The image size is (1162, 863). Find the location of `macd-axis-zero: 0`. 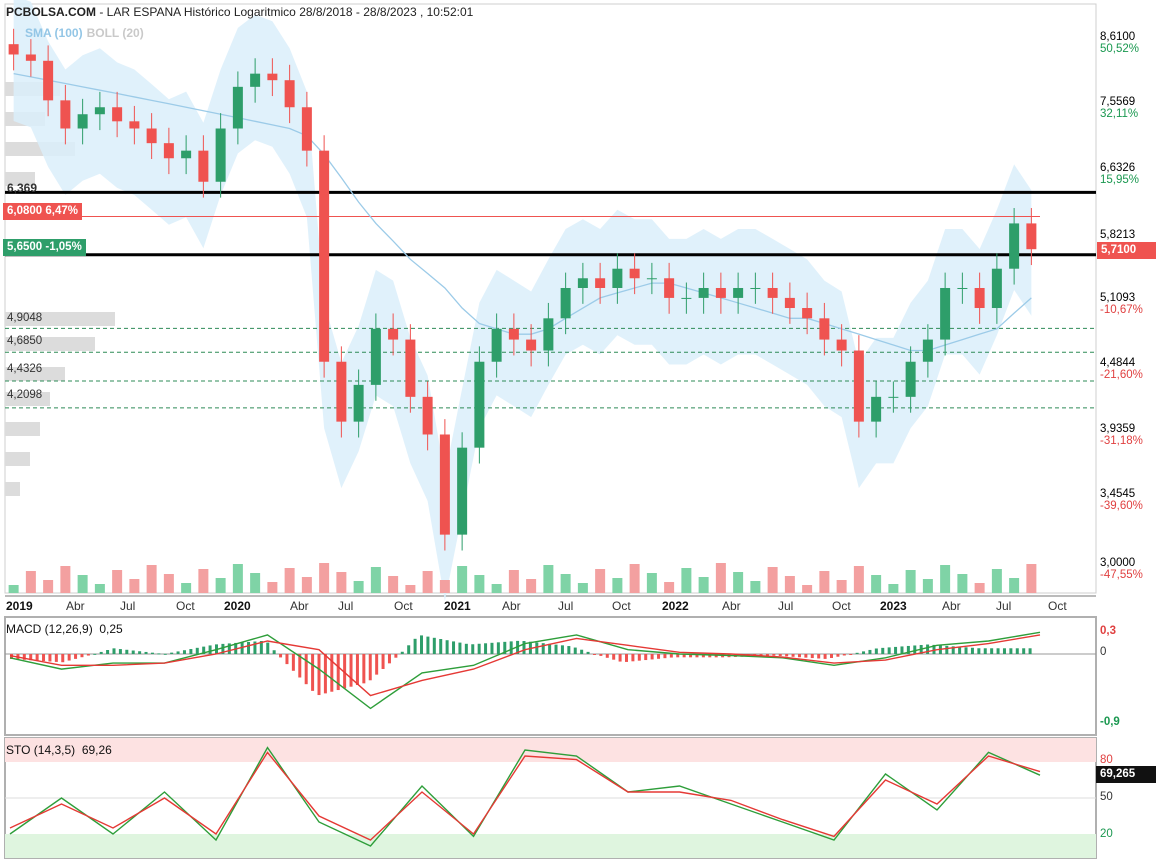

macd-axis-zero: 0 is located at coordinates (1103, 652).